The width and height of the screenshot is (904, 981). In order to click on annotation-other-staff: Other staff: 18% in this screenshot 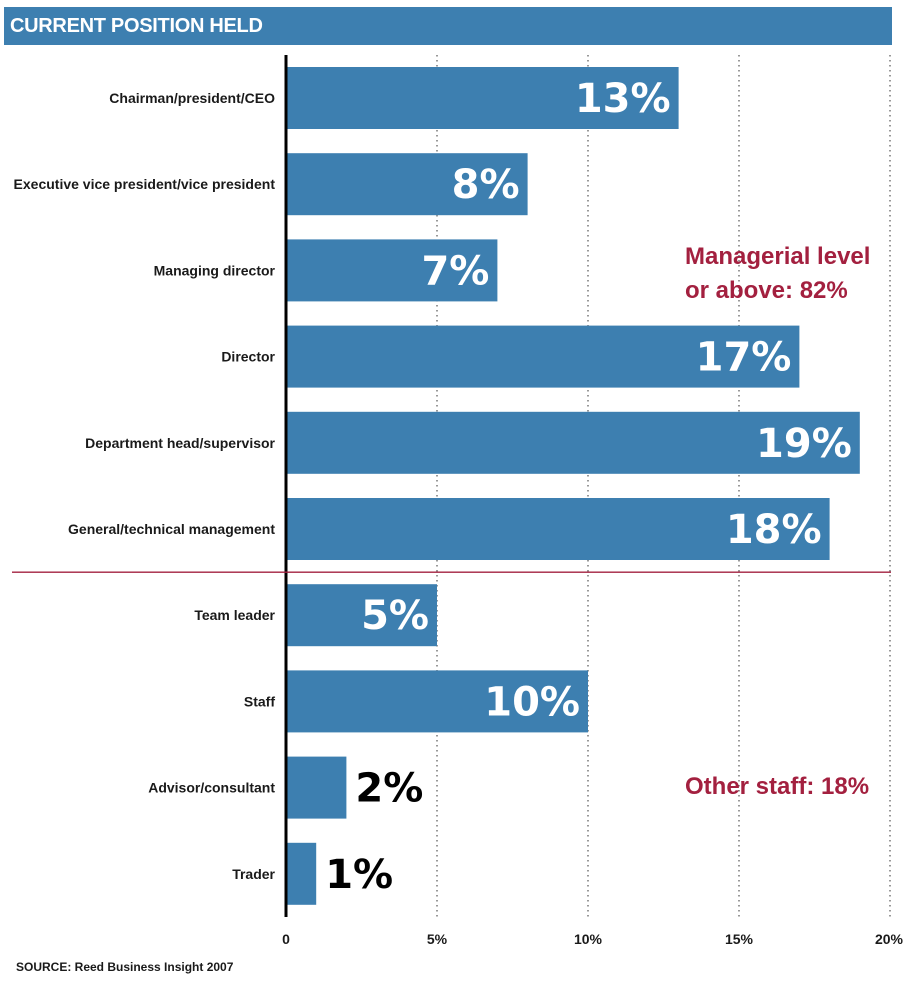, I will do `click(777, 786)`.